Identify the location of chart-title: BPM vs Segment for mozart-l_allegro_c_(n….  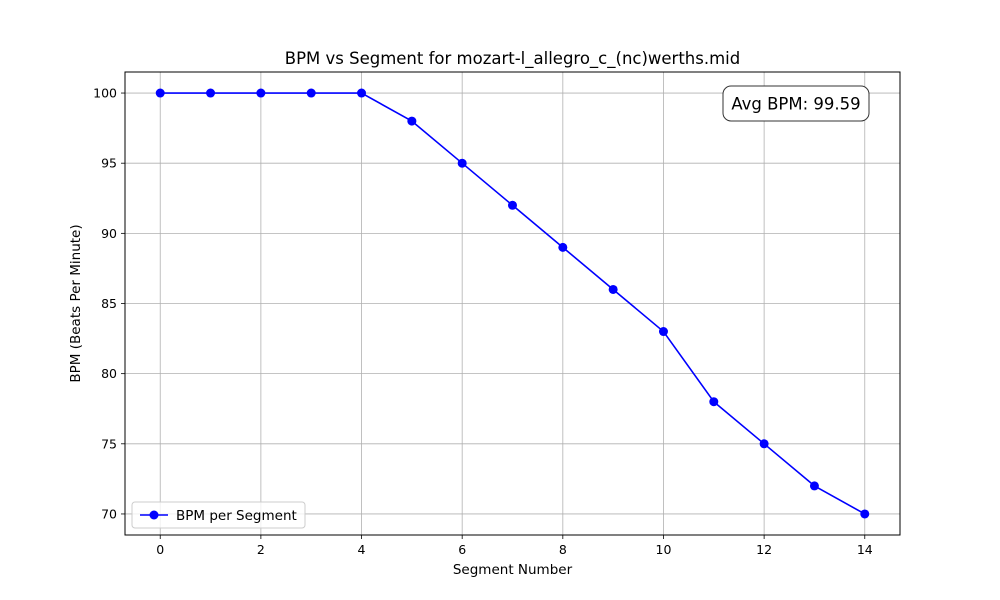
(513, 59).